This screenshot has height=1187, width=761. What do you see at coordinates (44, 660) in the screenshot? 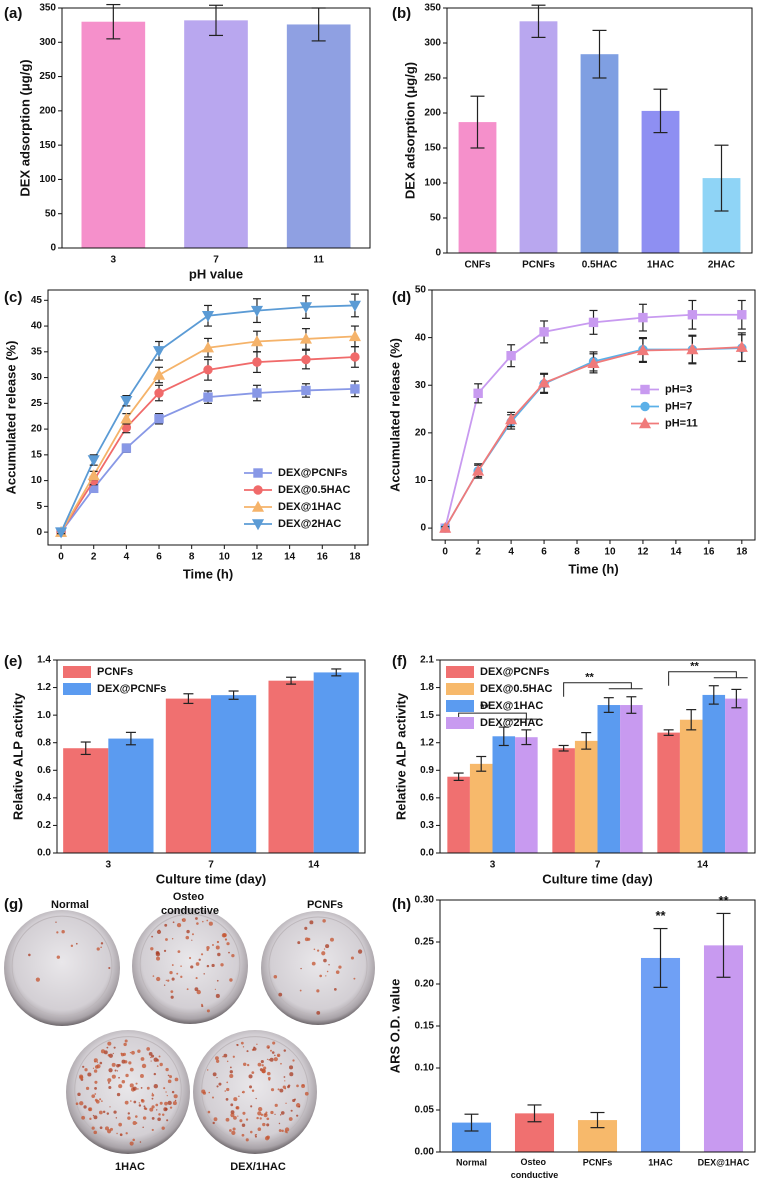
I see `y-tick-label: 1.4` at bounding box center [44, 660].